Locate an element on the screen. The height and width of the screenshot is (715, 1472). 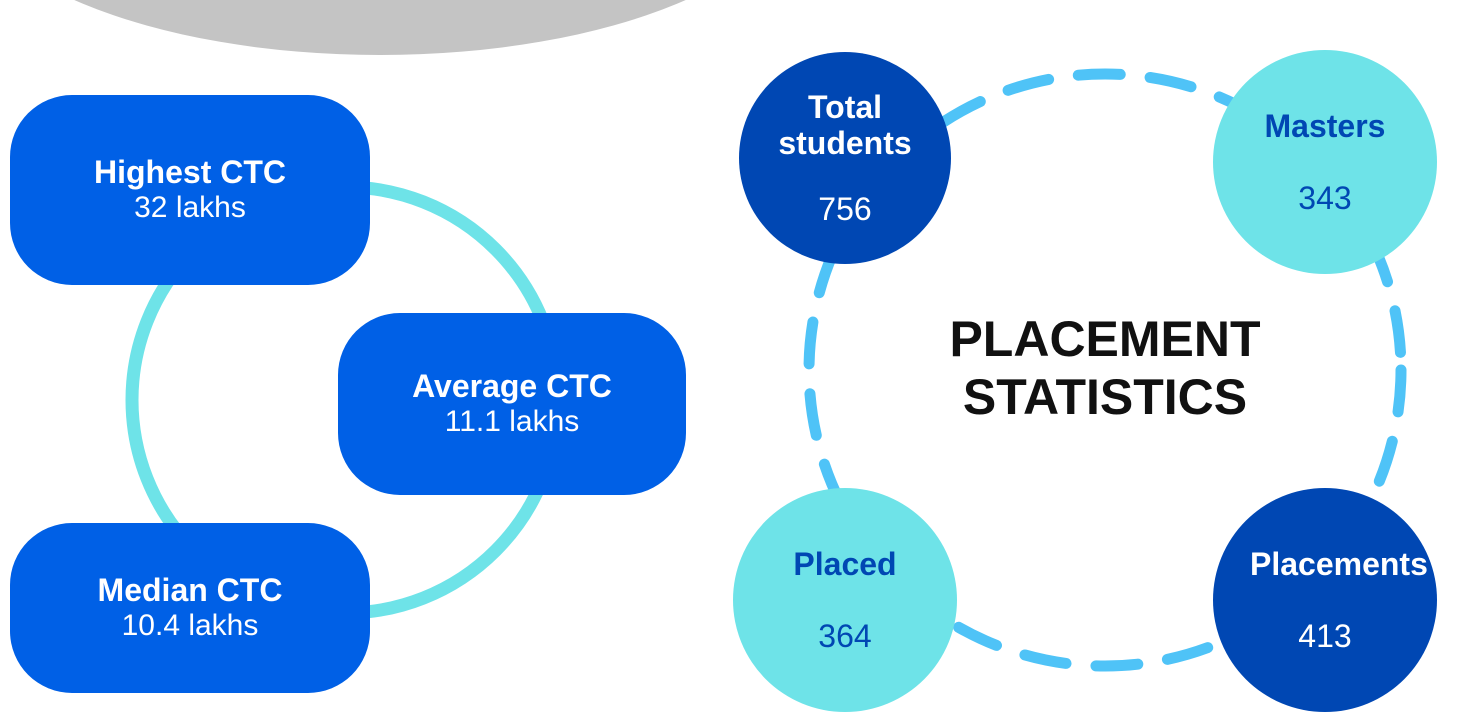
stat-label: Placed is located at coordinates (845, 564).